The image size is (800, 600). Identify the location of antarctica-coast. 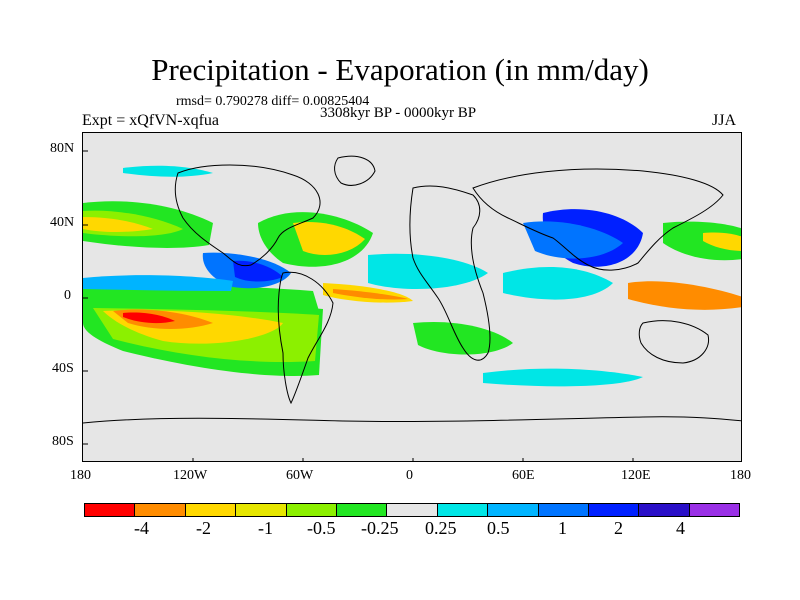
(412, 420).